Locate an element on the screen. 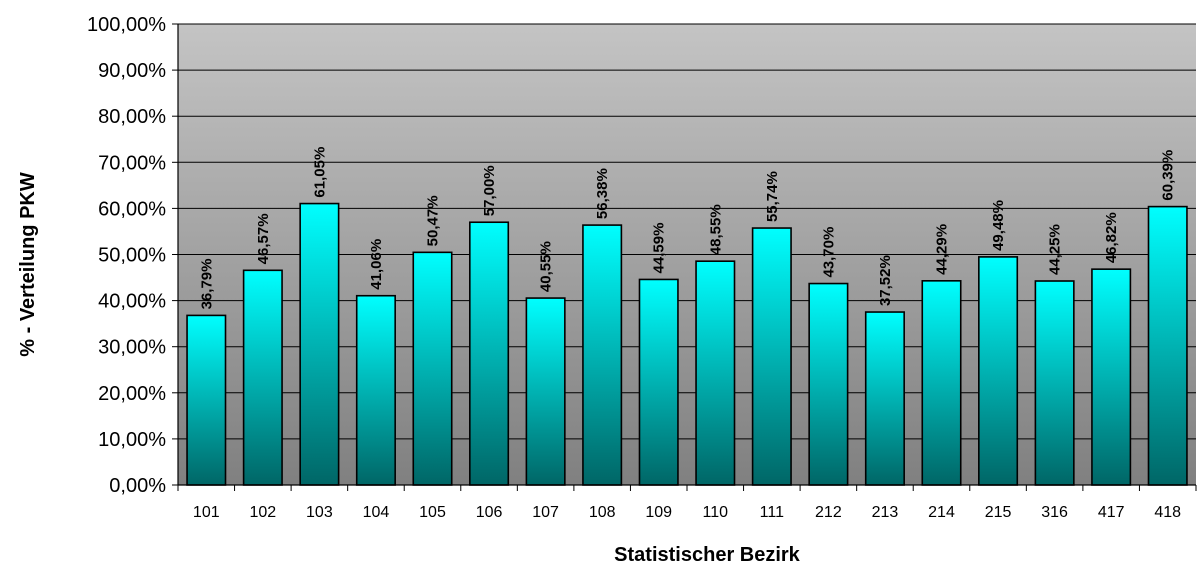  x-tick-label: 106 is located at coordinates (489, 512).